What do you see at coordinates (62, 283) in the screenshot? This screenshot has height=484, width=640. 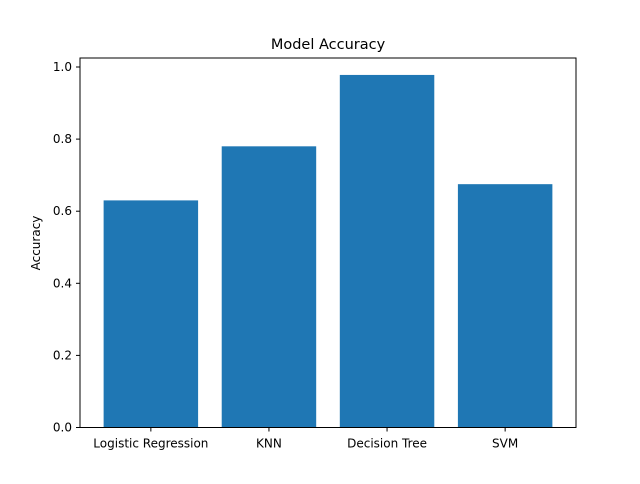 I see `y-tick-label: 0.4` at bounding box center [62, 283].